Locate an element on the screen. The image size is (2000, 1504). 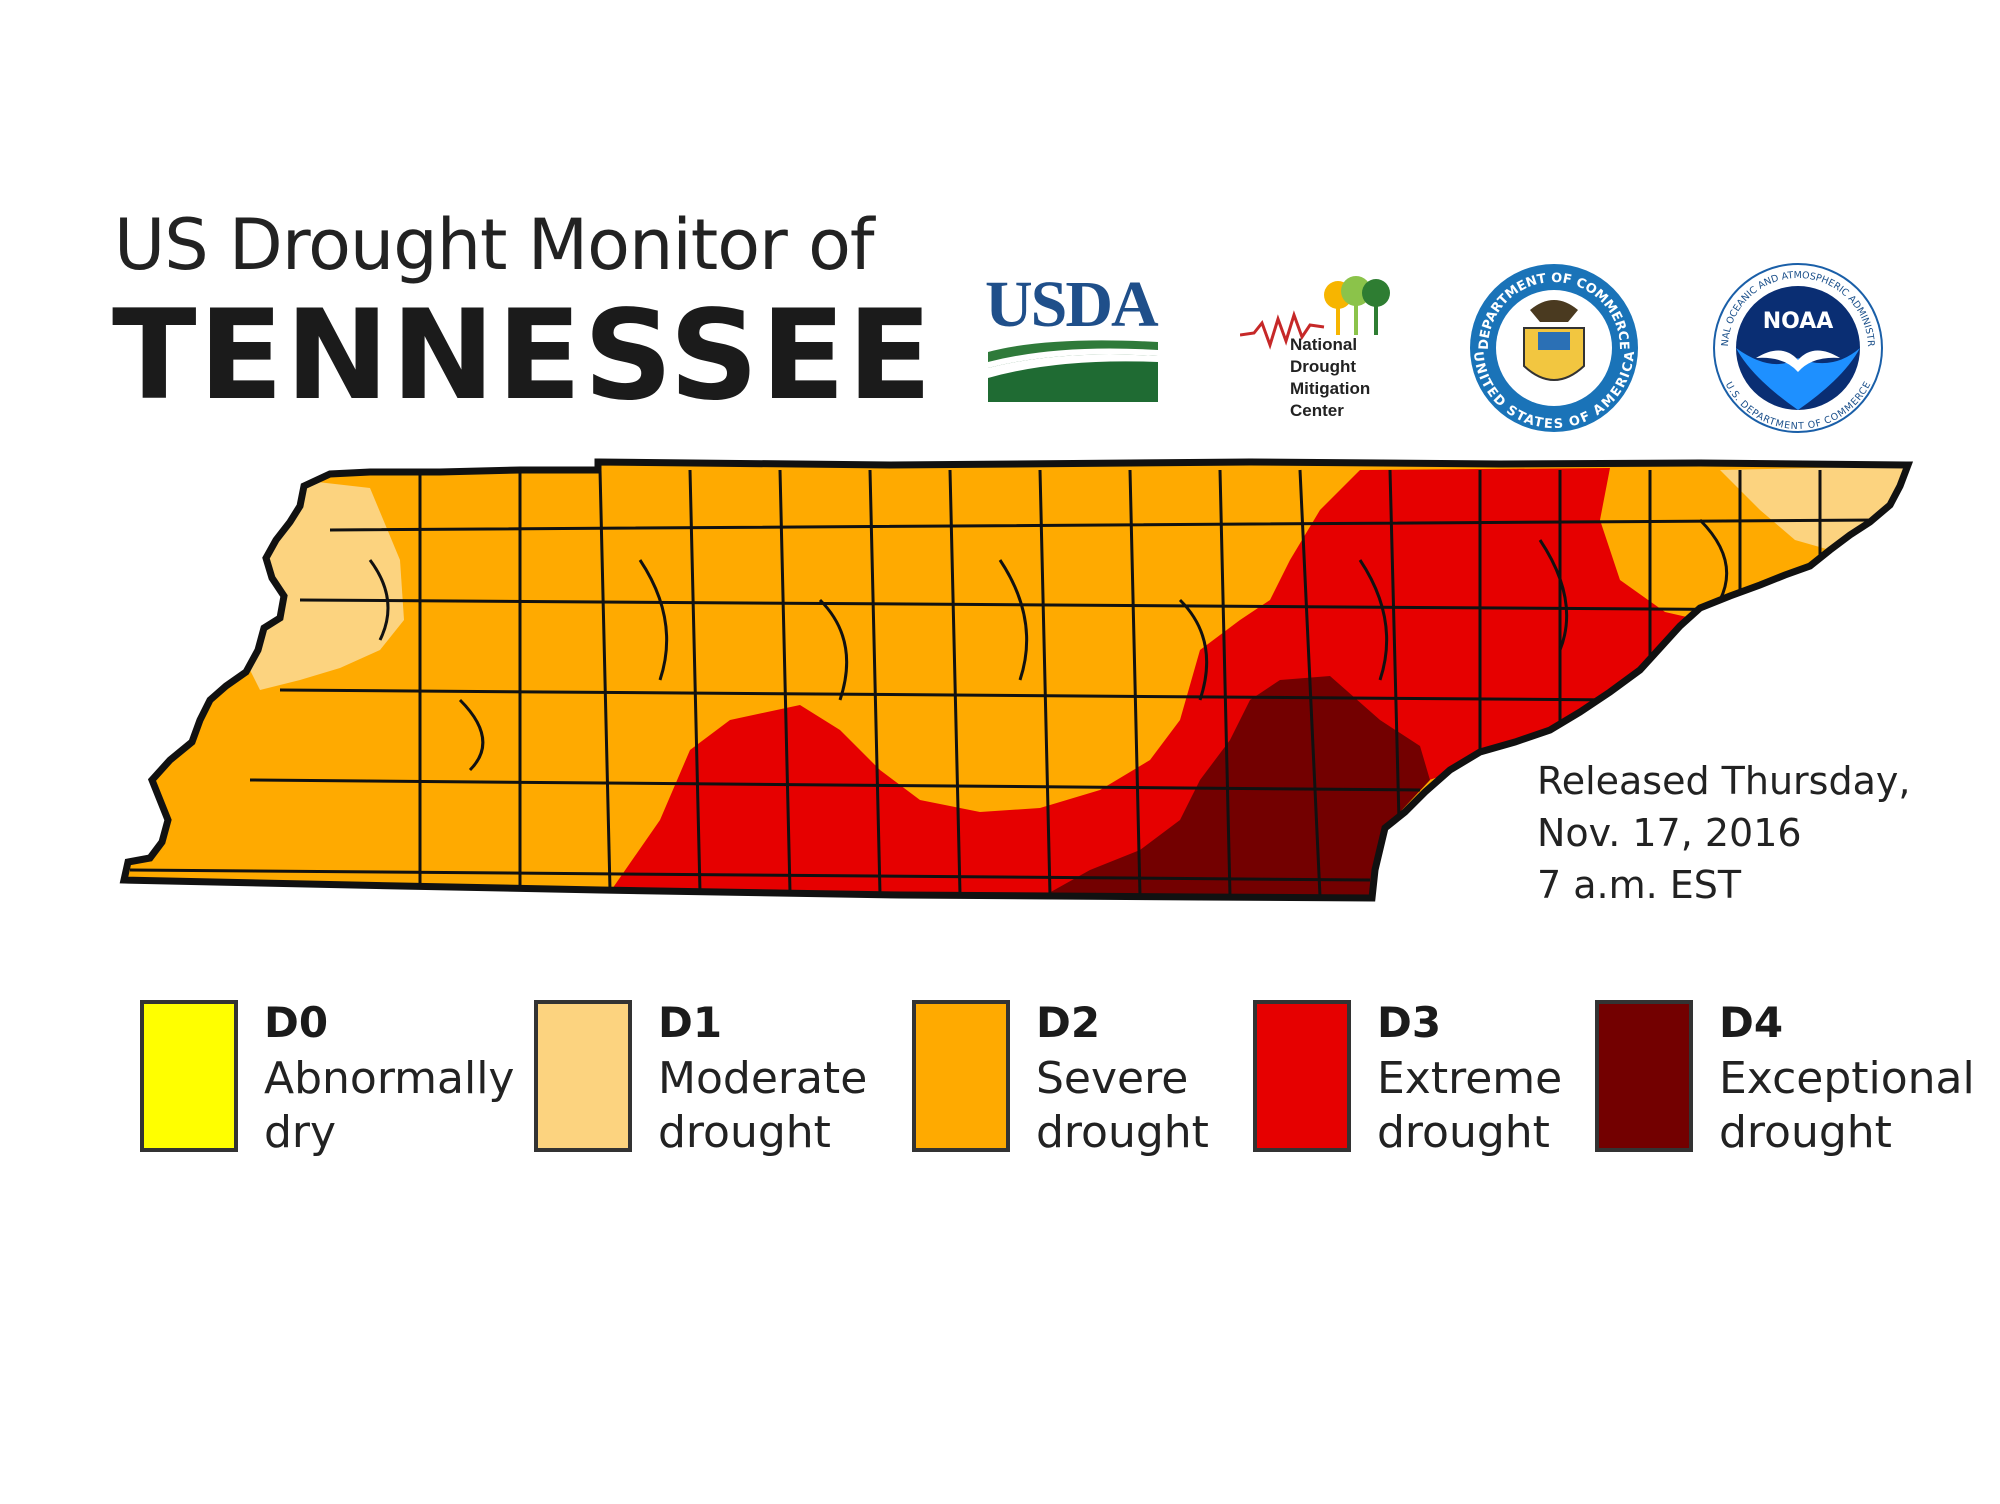
legend-description: Extreme drought is located at coordinates (1470, 1105).